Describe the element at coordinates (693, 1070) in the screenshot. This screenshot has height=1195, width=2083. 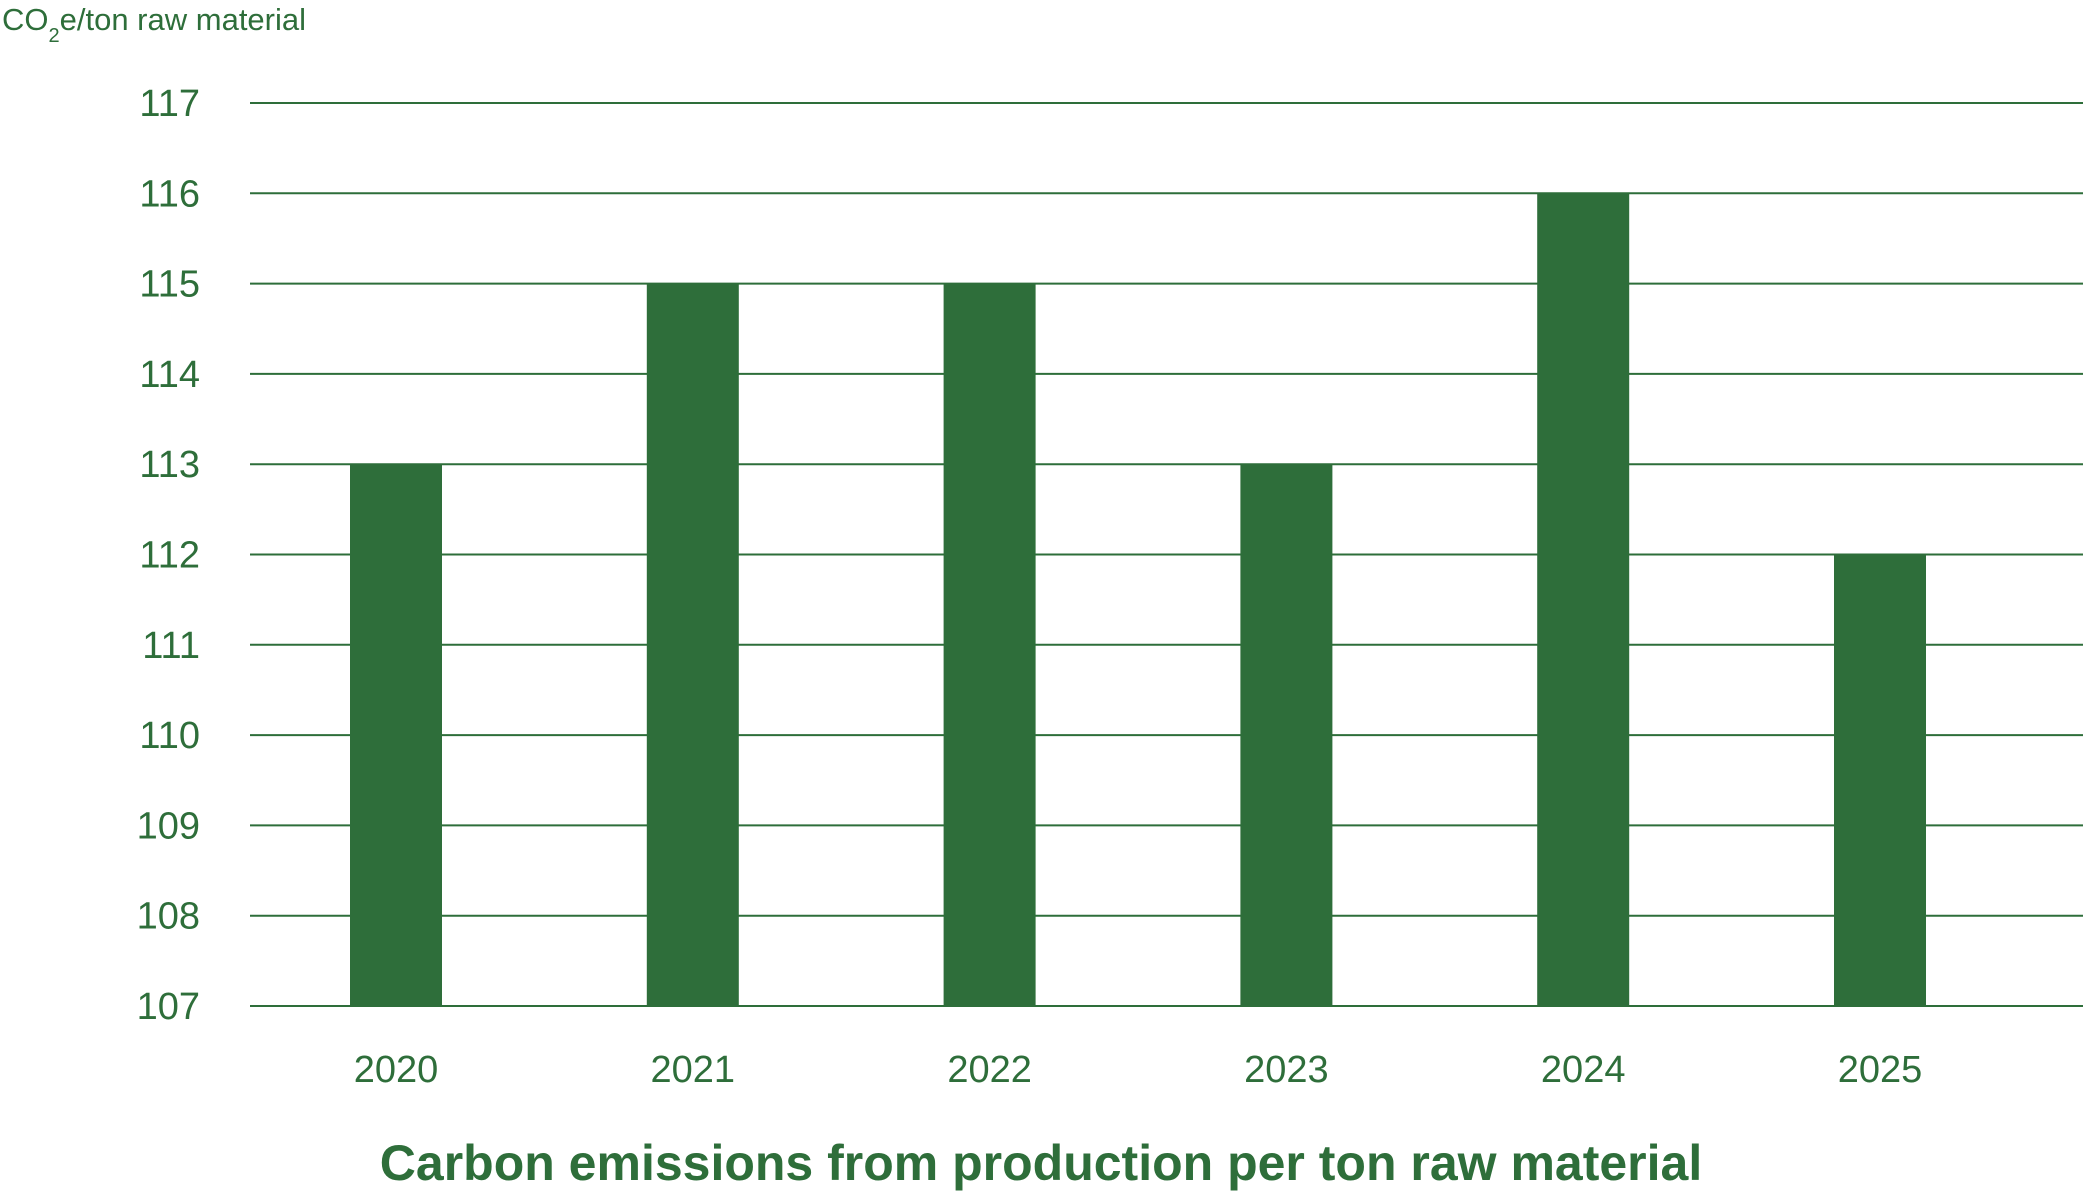
I see `x-tick-label: 2021` at that location.